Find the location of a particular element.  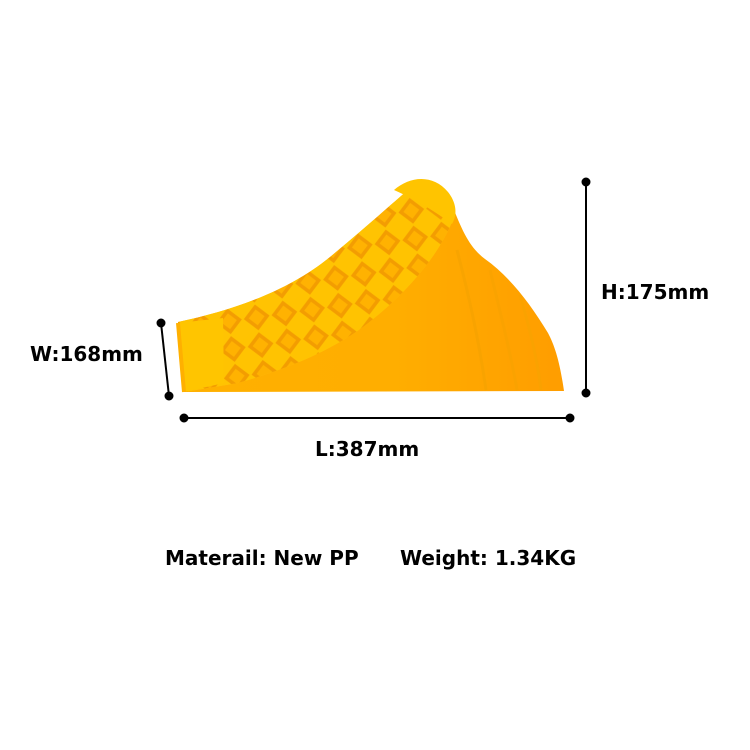

wheel-chock-icon is located at coordinates (370, 286).